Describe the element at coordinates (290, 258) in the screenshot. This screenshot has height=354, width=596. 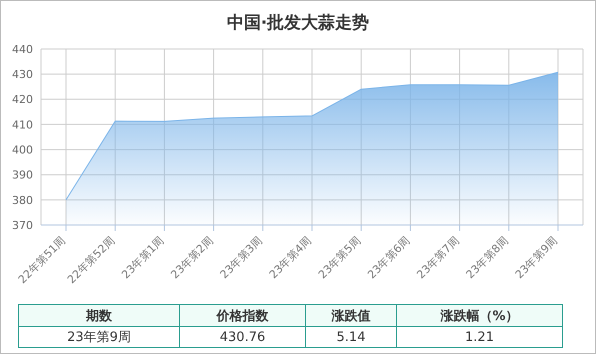
I see `x-tick-label: 23年第4周` at that location.